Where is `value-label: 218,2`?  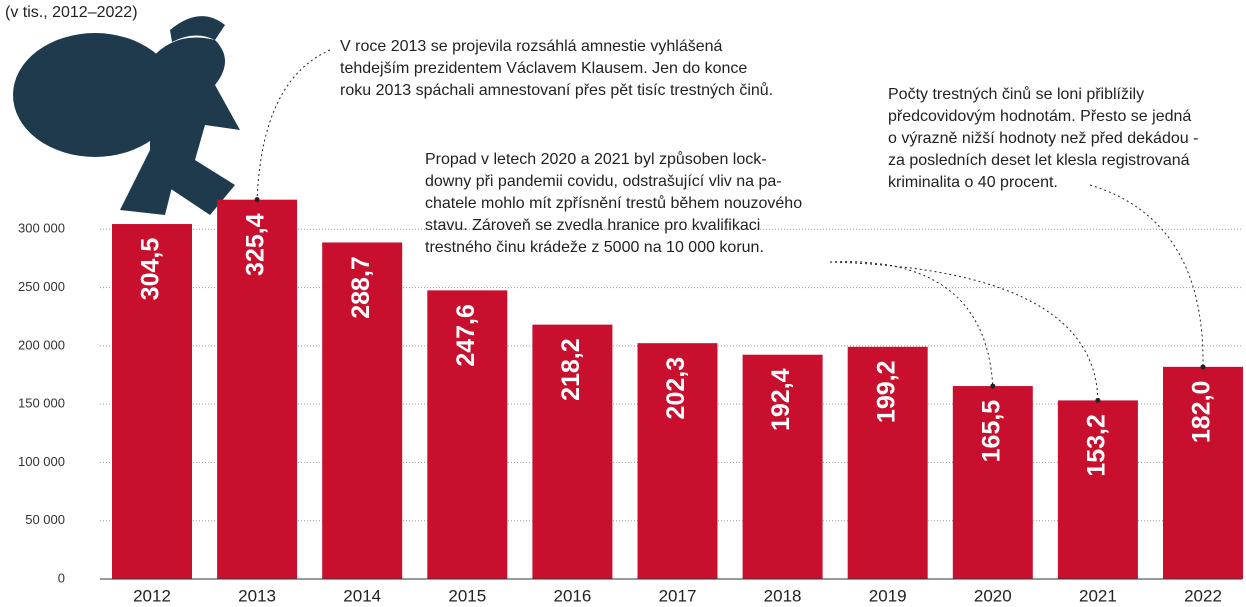 value-label: 218,2 is located at coordinates (571, 369).